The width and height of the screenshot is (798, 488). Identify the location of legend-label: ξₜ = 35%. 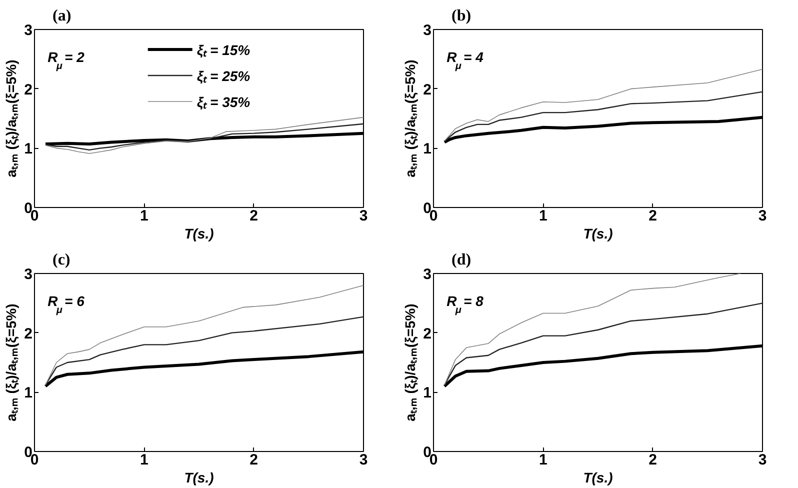
(223, 101).